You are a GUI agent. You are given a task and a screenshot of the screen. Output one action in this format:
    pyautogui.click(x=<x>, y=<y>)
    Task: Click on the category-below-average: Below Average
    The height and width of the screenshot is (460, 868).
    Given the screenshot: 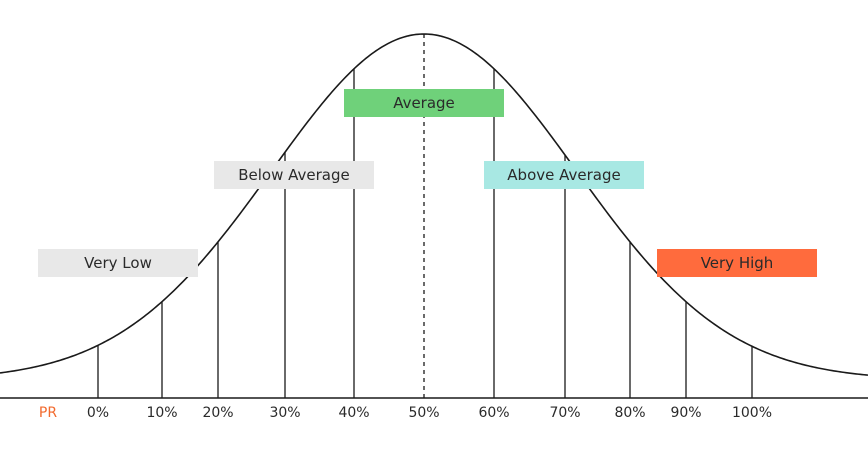 What is the action you would take?
    pyautogui.click(x=294, y=175)
    